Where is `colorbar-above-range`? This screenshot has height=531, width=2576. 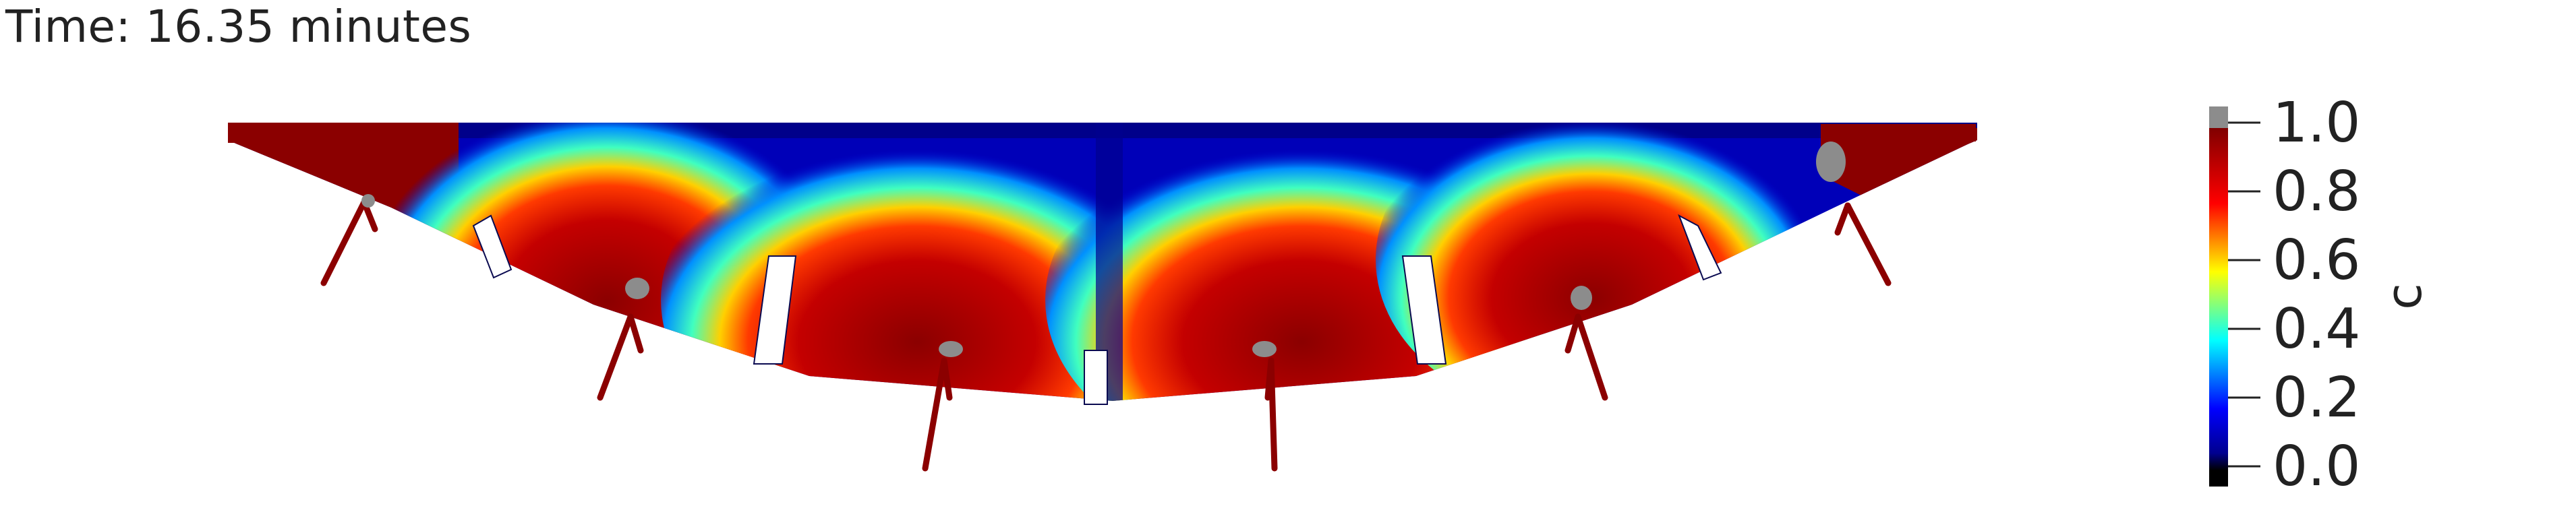 colorbar-above-range is located at coordinates (2218, 117).